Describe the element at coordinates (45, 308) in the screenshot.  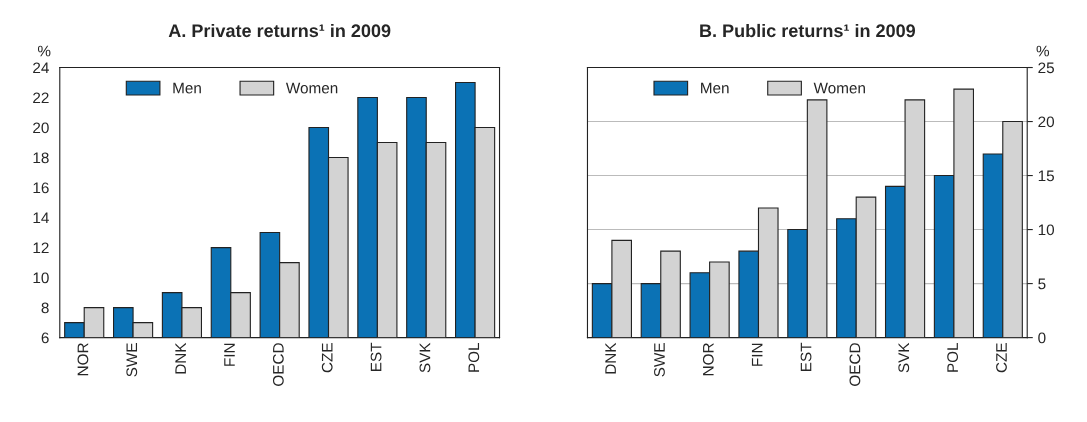
I see `y-tick-label: 8` at that location.